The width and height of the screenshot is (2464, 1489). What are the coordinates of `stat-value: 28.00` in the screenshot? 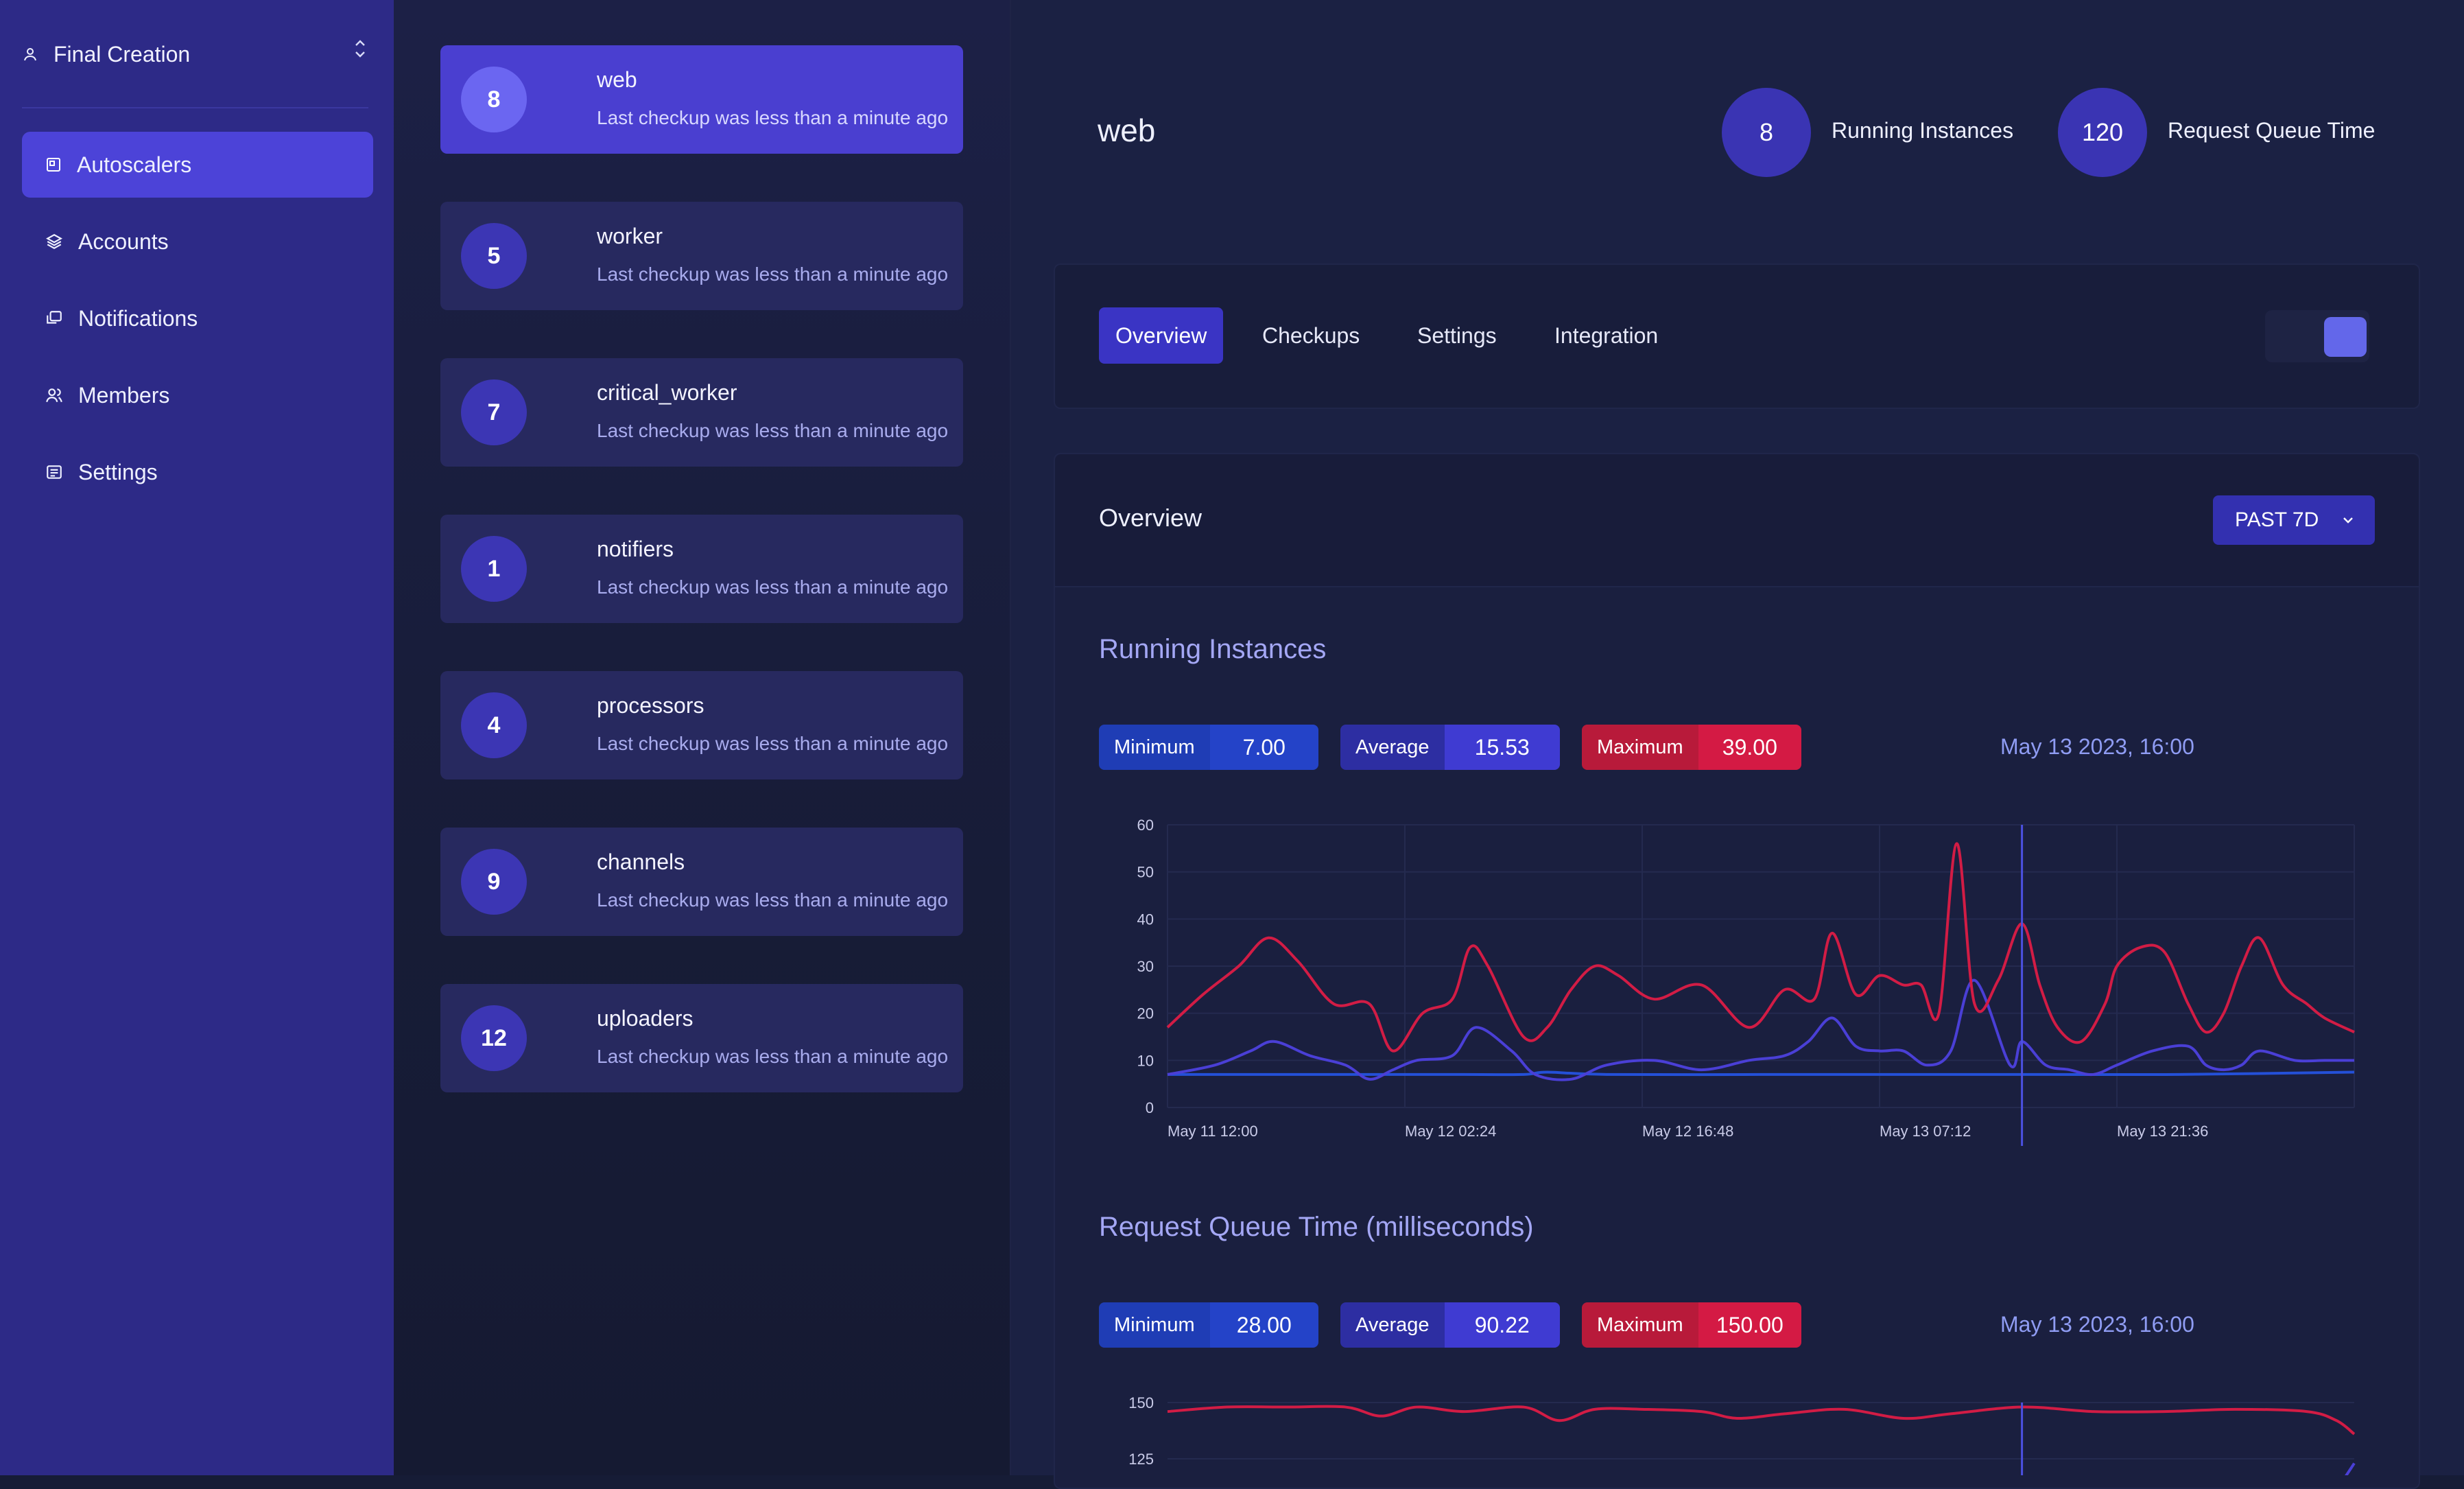 It's located at (1264, 1325).